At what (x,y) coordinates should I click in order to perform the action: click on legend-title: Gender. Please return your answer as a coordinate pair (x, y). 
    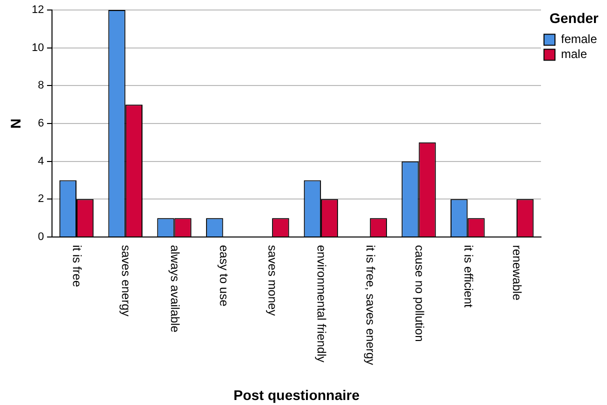
    Looking at the image, I should click on (574, 18).